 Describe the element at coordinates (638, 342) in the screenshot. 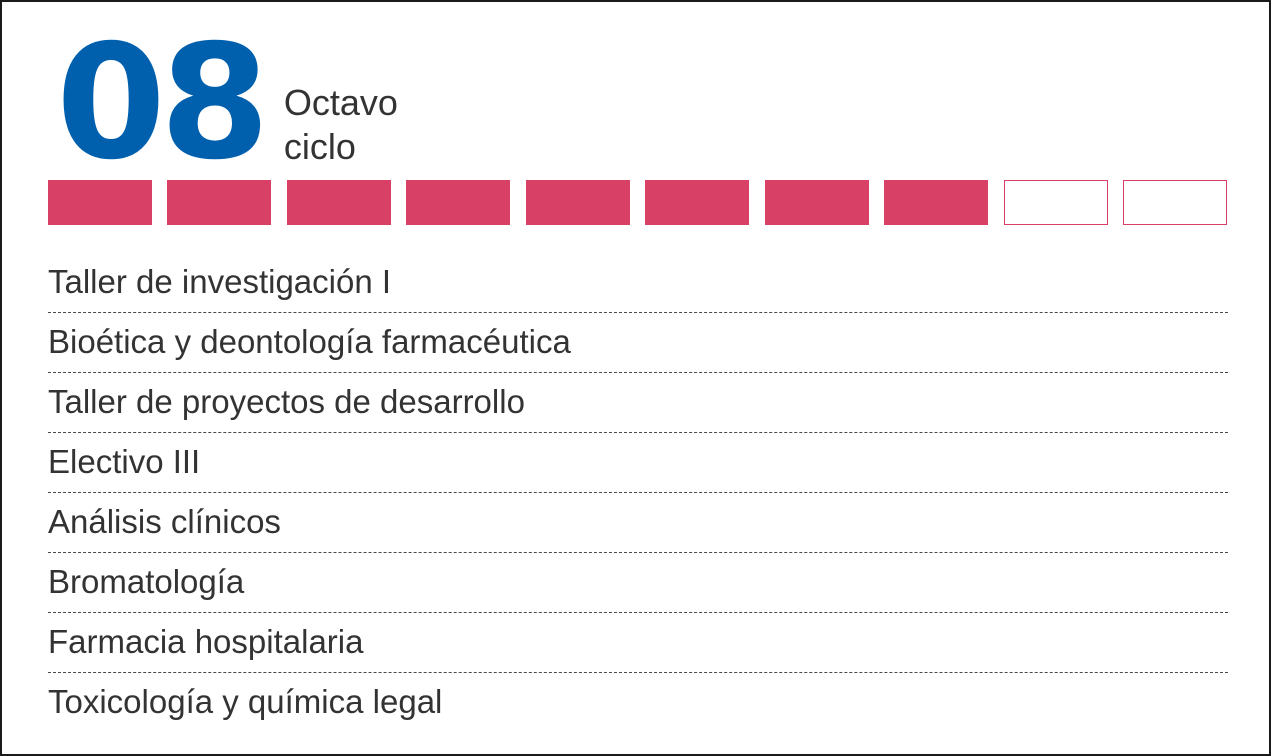

I see `course-item: Bioética y deontología farmacéutica` at that location.